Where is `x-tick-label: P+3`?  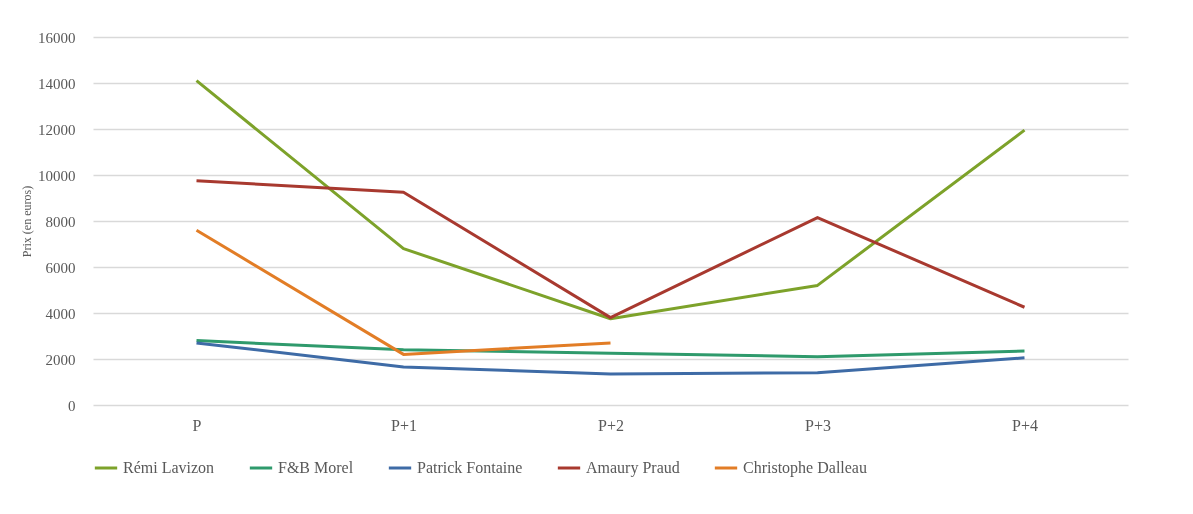 x-tick-label: P+3 is located at coordinates (818, 425).